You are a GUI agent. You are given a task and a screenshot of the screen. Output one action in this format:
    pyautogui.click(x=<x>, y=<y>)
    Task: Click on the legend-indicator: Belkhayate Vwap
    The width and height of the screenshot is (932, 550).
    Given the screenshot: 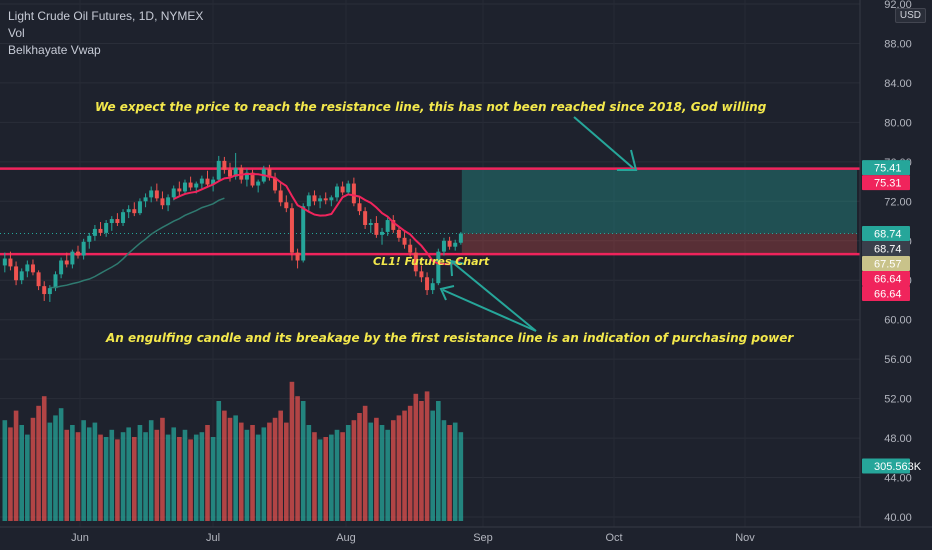 What is the action you would take?
    pyautogui.click(x=54, y=50)
    